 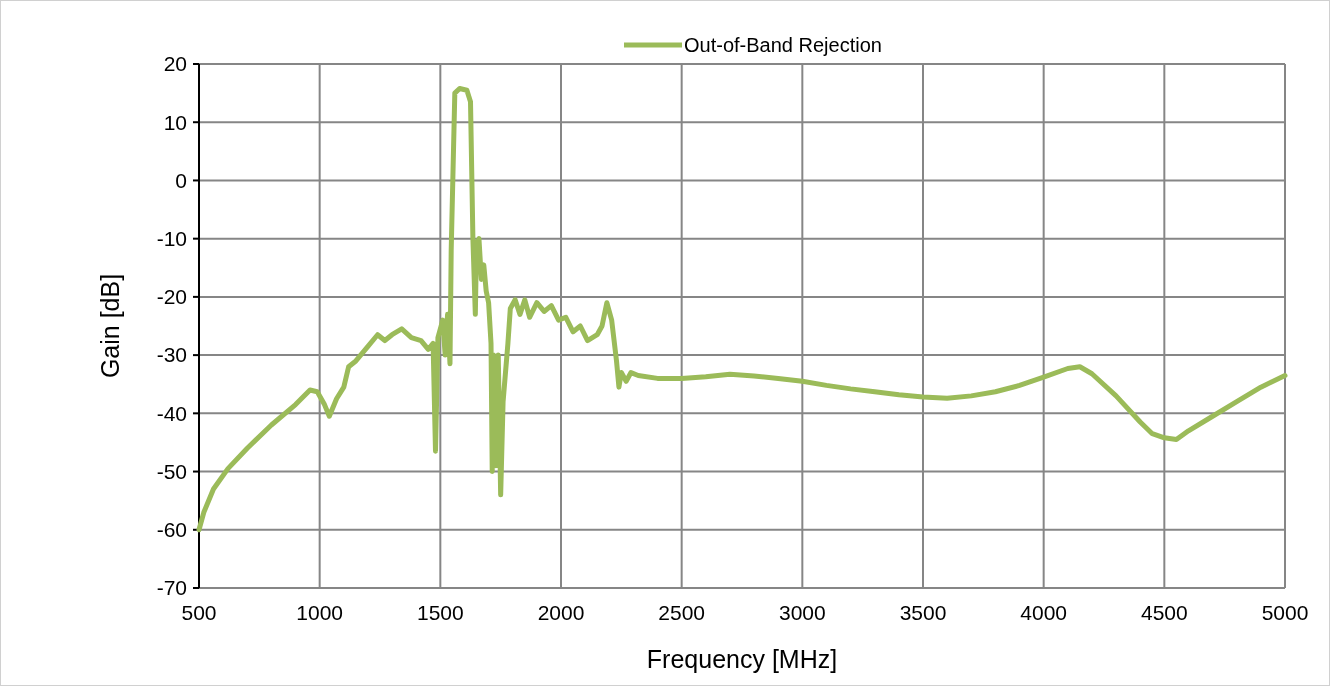 What do you see at coordinates (199, 612) in the screenshot?
I see `x-tick-label: 500` at bounding box center [199, 612].